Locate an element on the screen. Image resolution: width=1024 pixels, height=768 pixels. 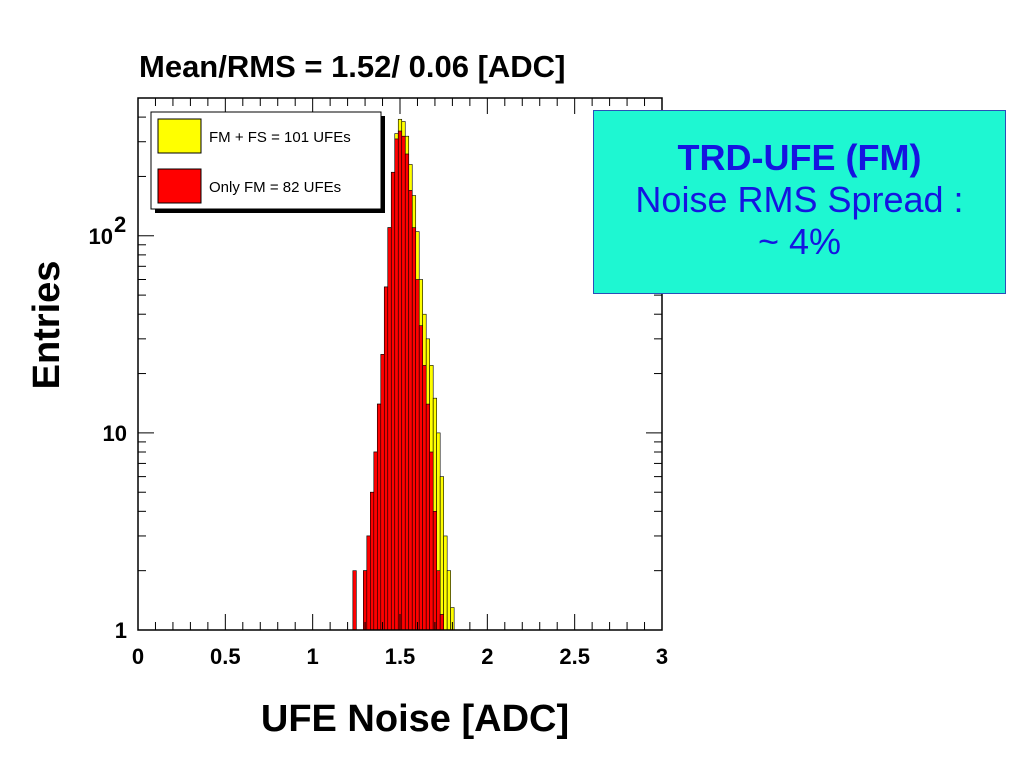
annotation-box: TRD-UFE (FM) Noise RMS Spread : ~ 4% is located at coordinates (799, 202).